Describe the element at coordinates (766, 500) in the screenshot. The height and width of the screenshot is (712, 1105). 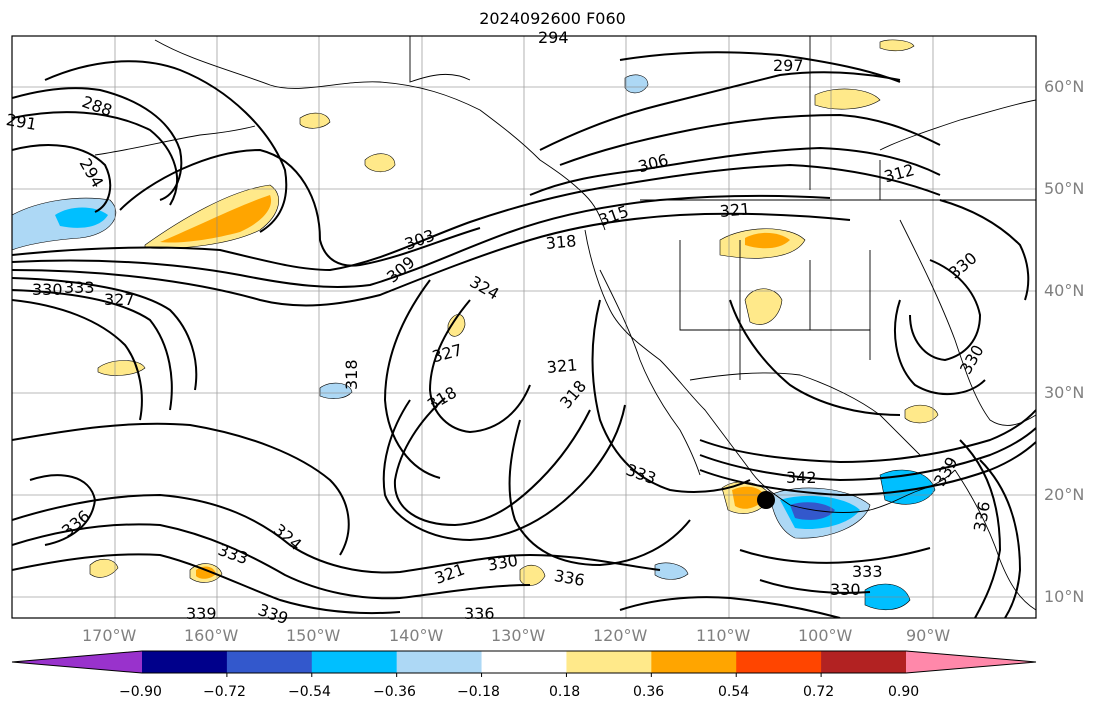
I see `storm-center-marker` at that location.